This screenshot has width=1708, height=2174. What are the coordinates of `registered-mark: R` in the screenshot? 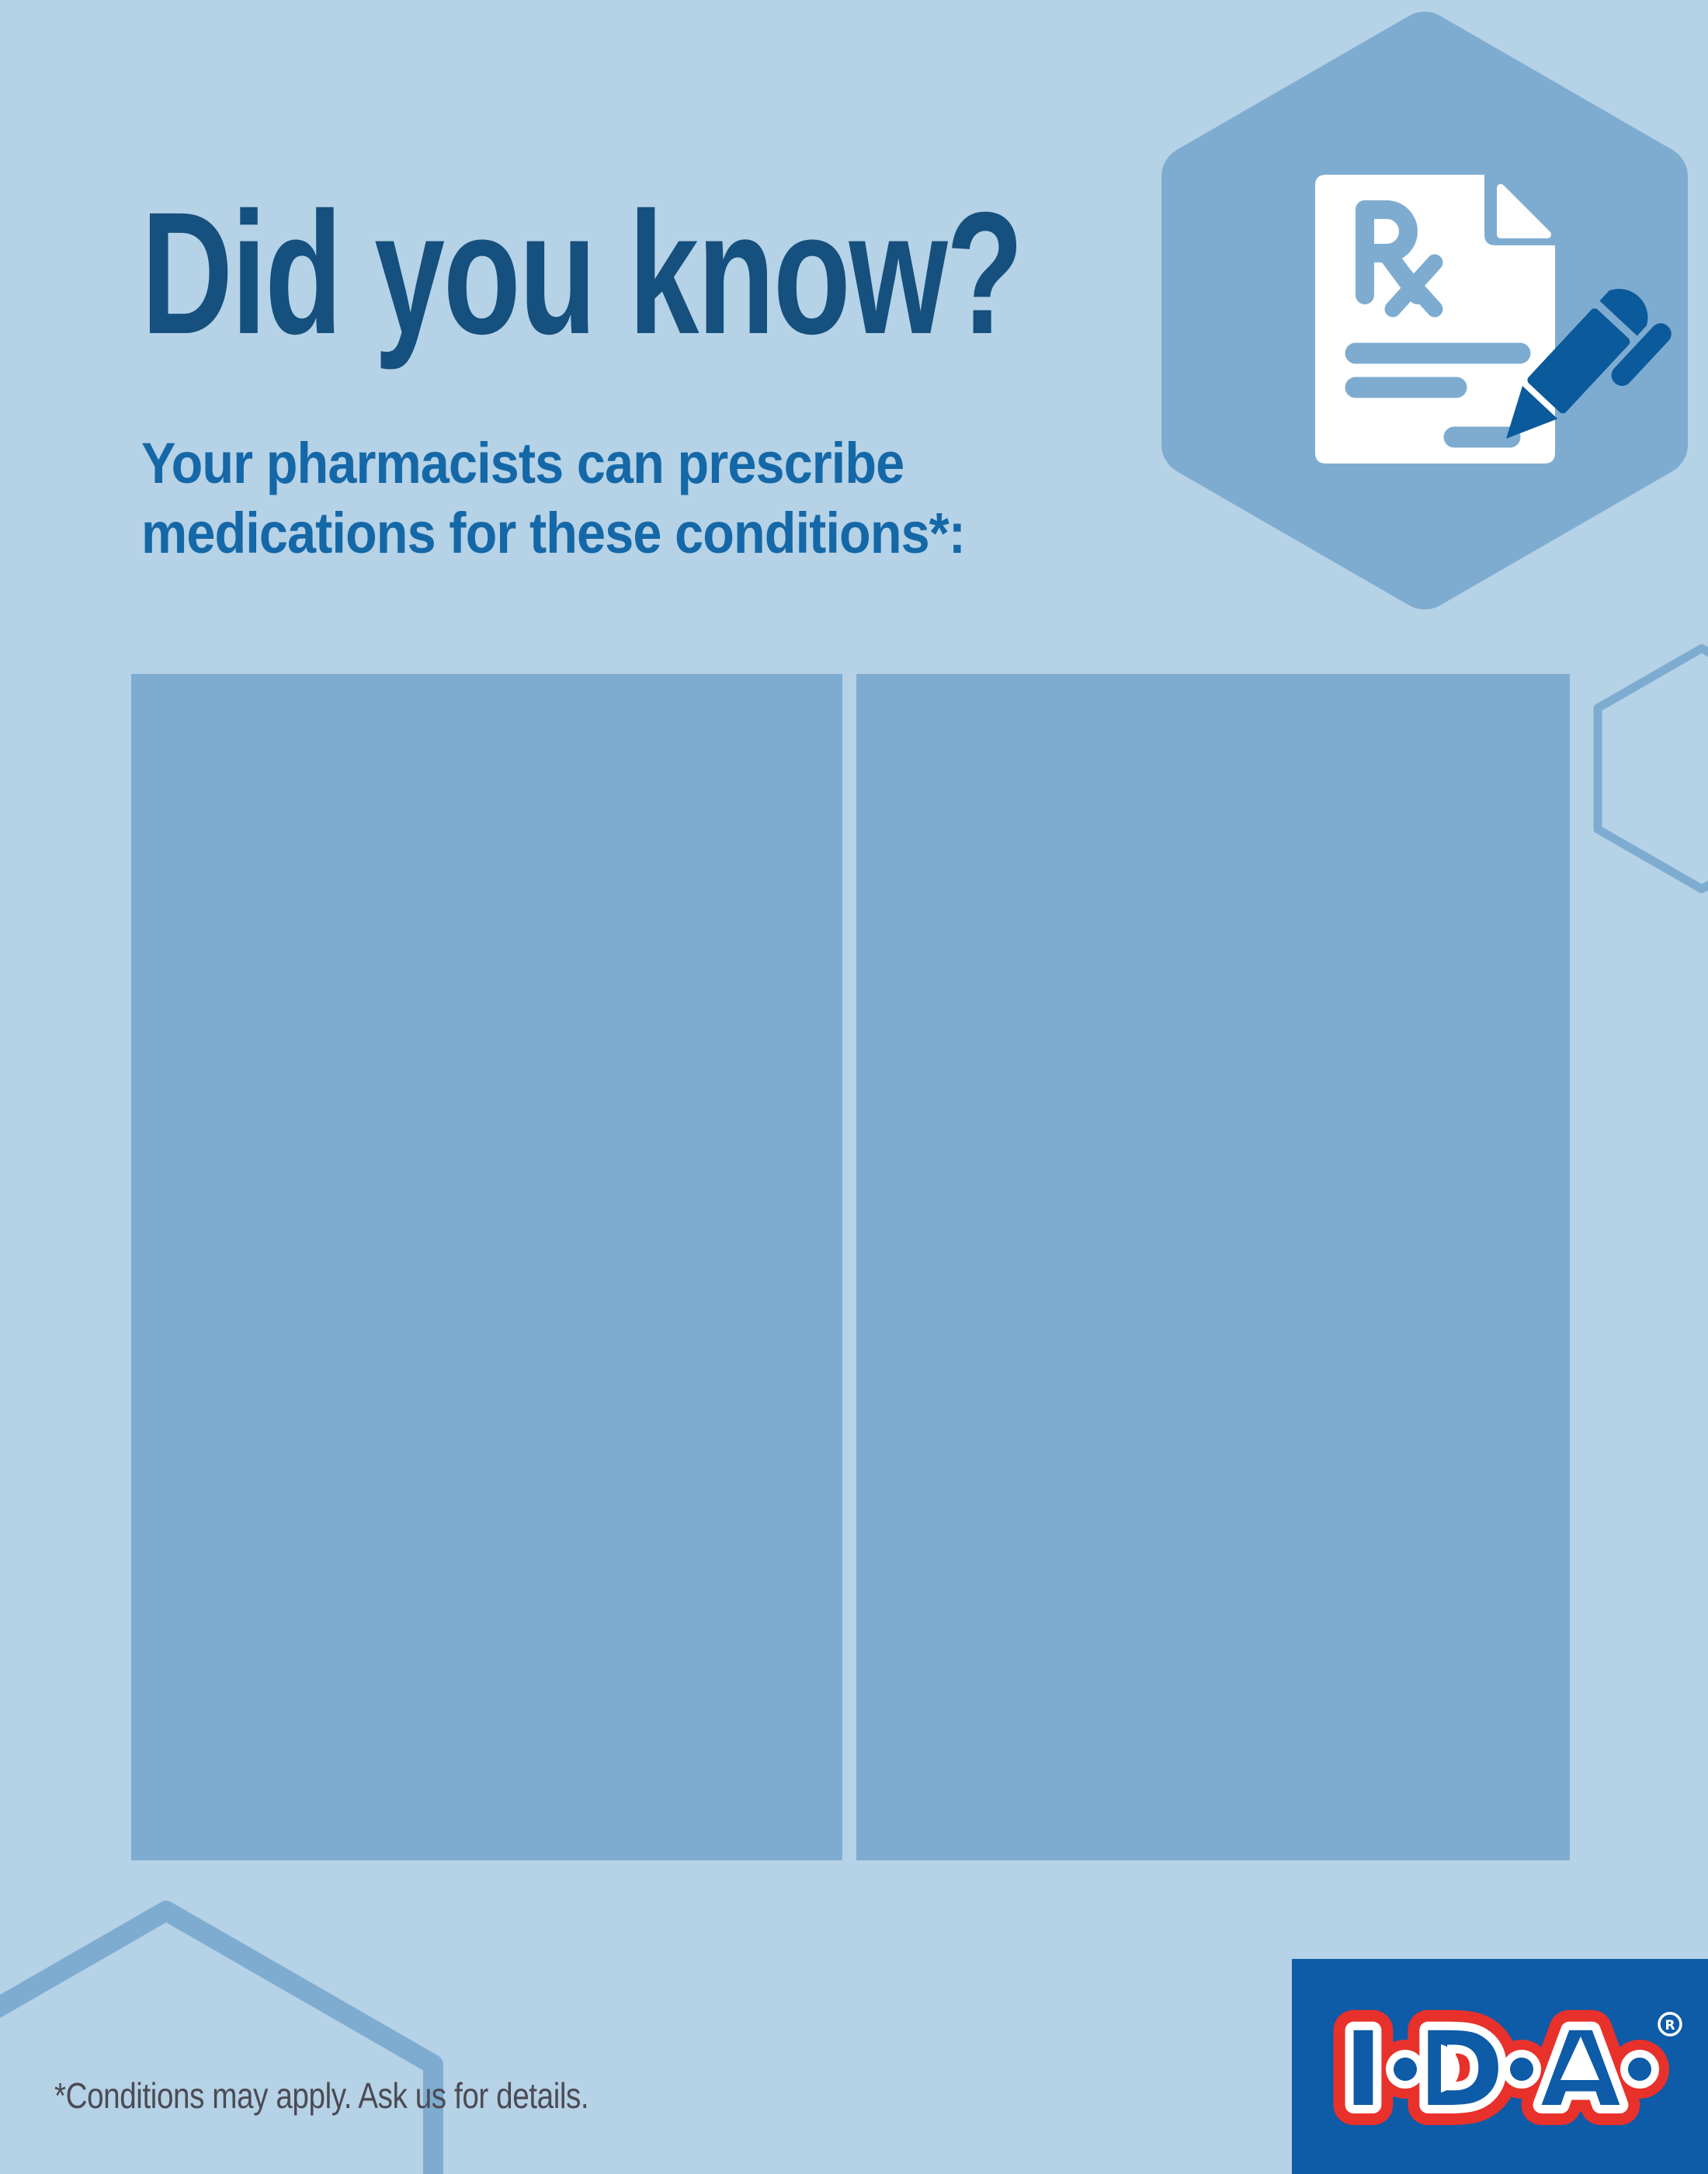 It's located at (1670, 2025).